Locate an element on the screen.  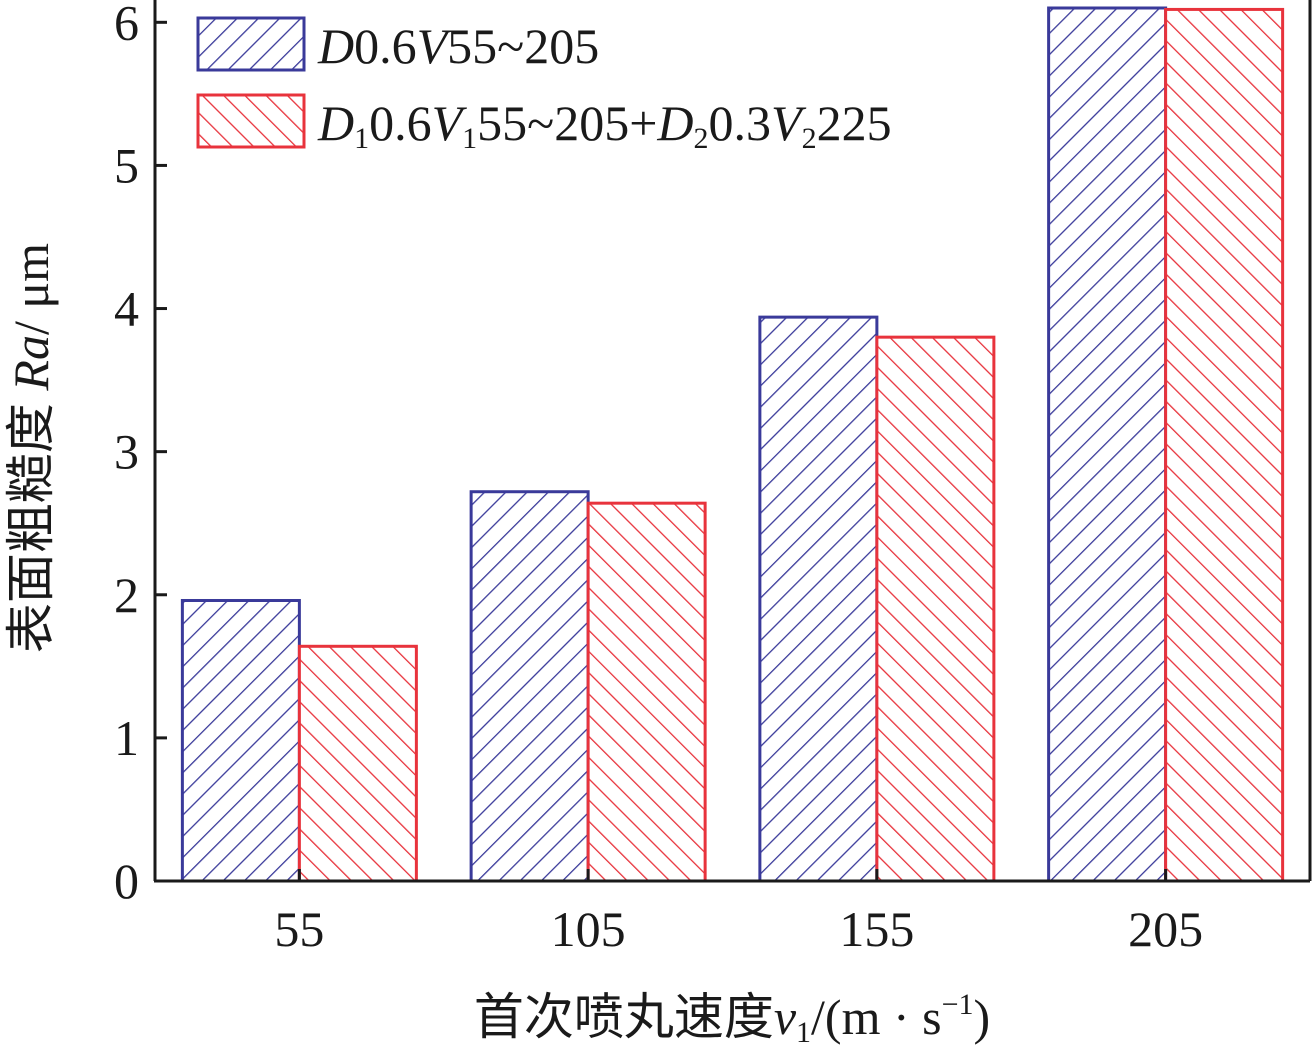
x-axis-ticks: 55 105 155 205 is located at coordinates (738, 913).